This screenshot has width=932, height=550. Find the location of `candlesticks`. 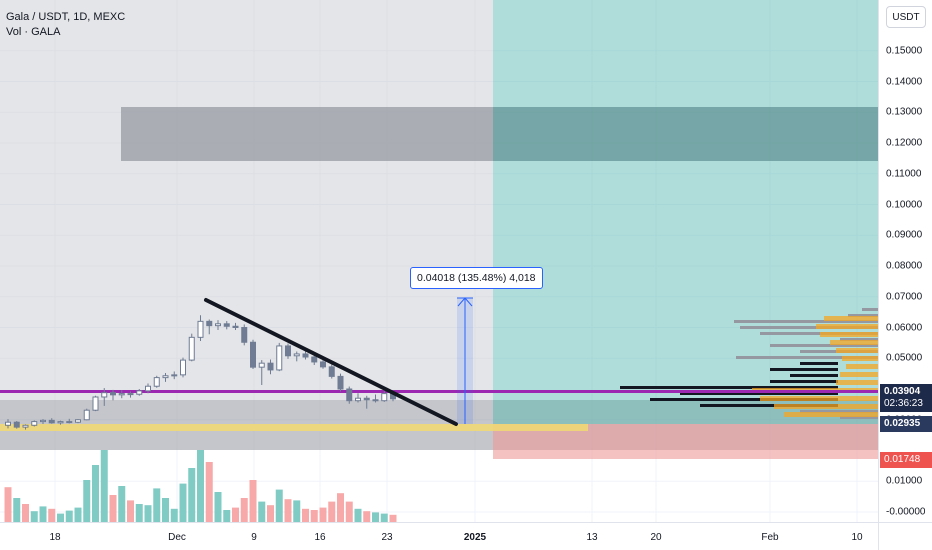

candlesticks is located at coordinates (200, 372).